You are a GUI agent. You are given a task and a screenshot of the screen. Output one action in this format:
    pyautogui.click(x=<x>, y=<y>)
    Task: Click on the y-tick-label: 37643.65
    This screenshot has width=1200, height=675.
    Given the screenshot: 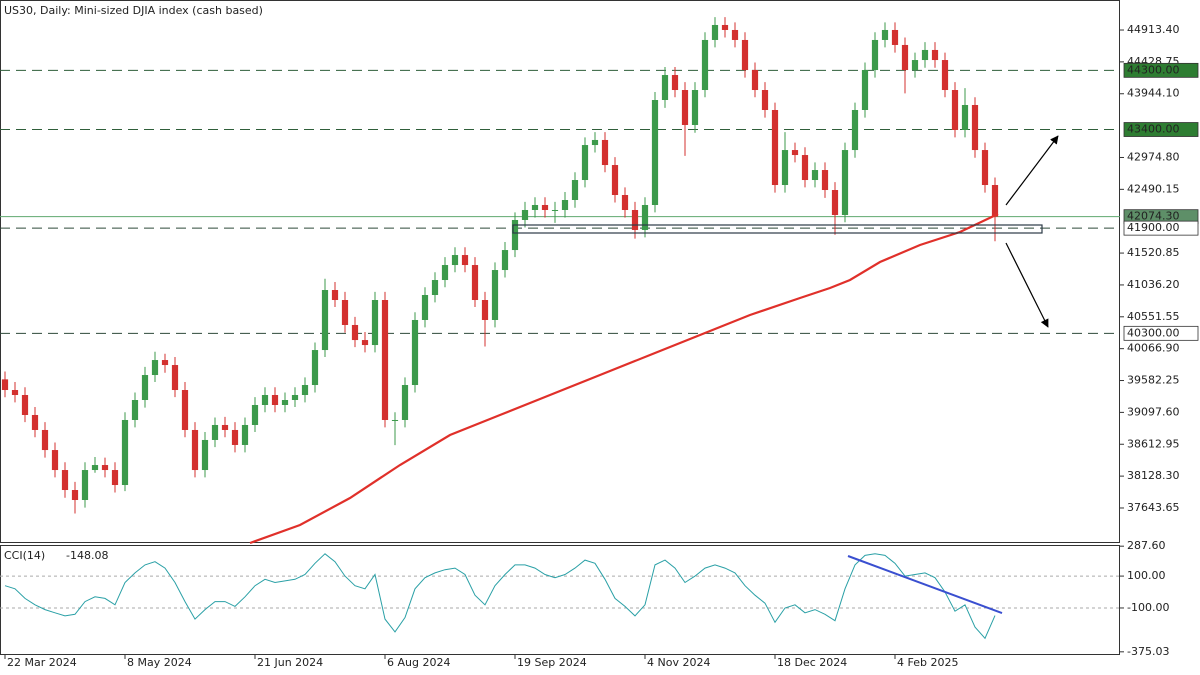 What is the action you would take?
    pyautogui.click(x=1153, y=507)
    